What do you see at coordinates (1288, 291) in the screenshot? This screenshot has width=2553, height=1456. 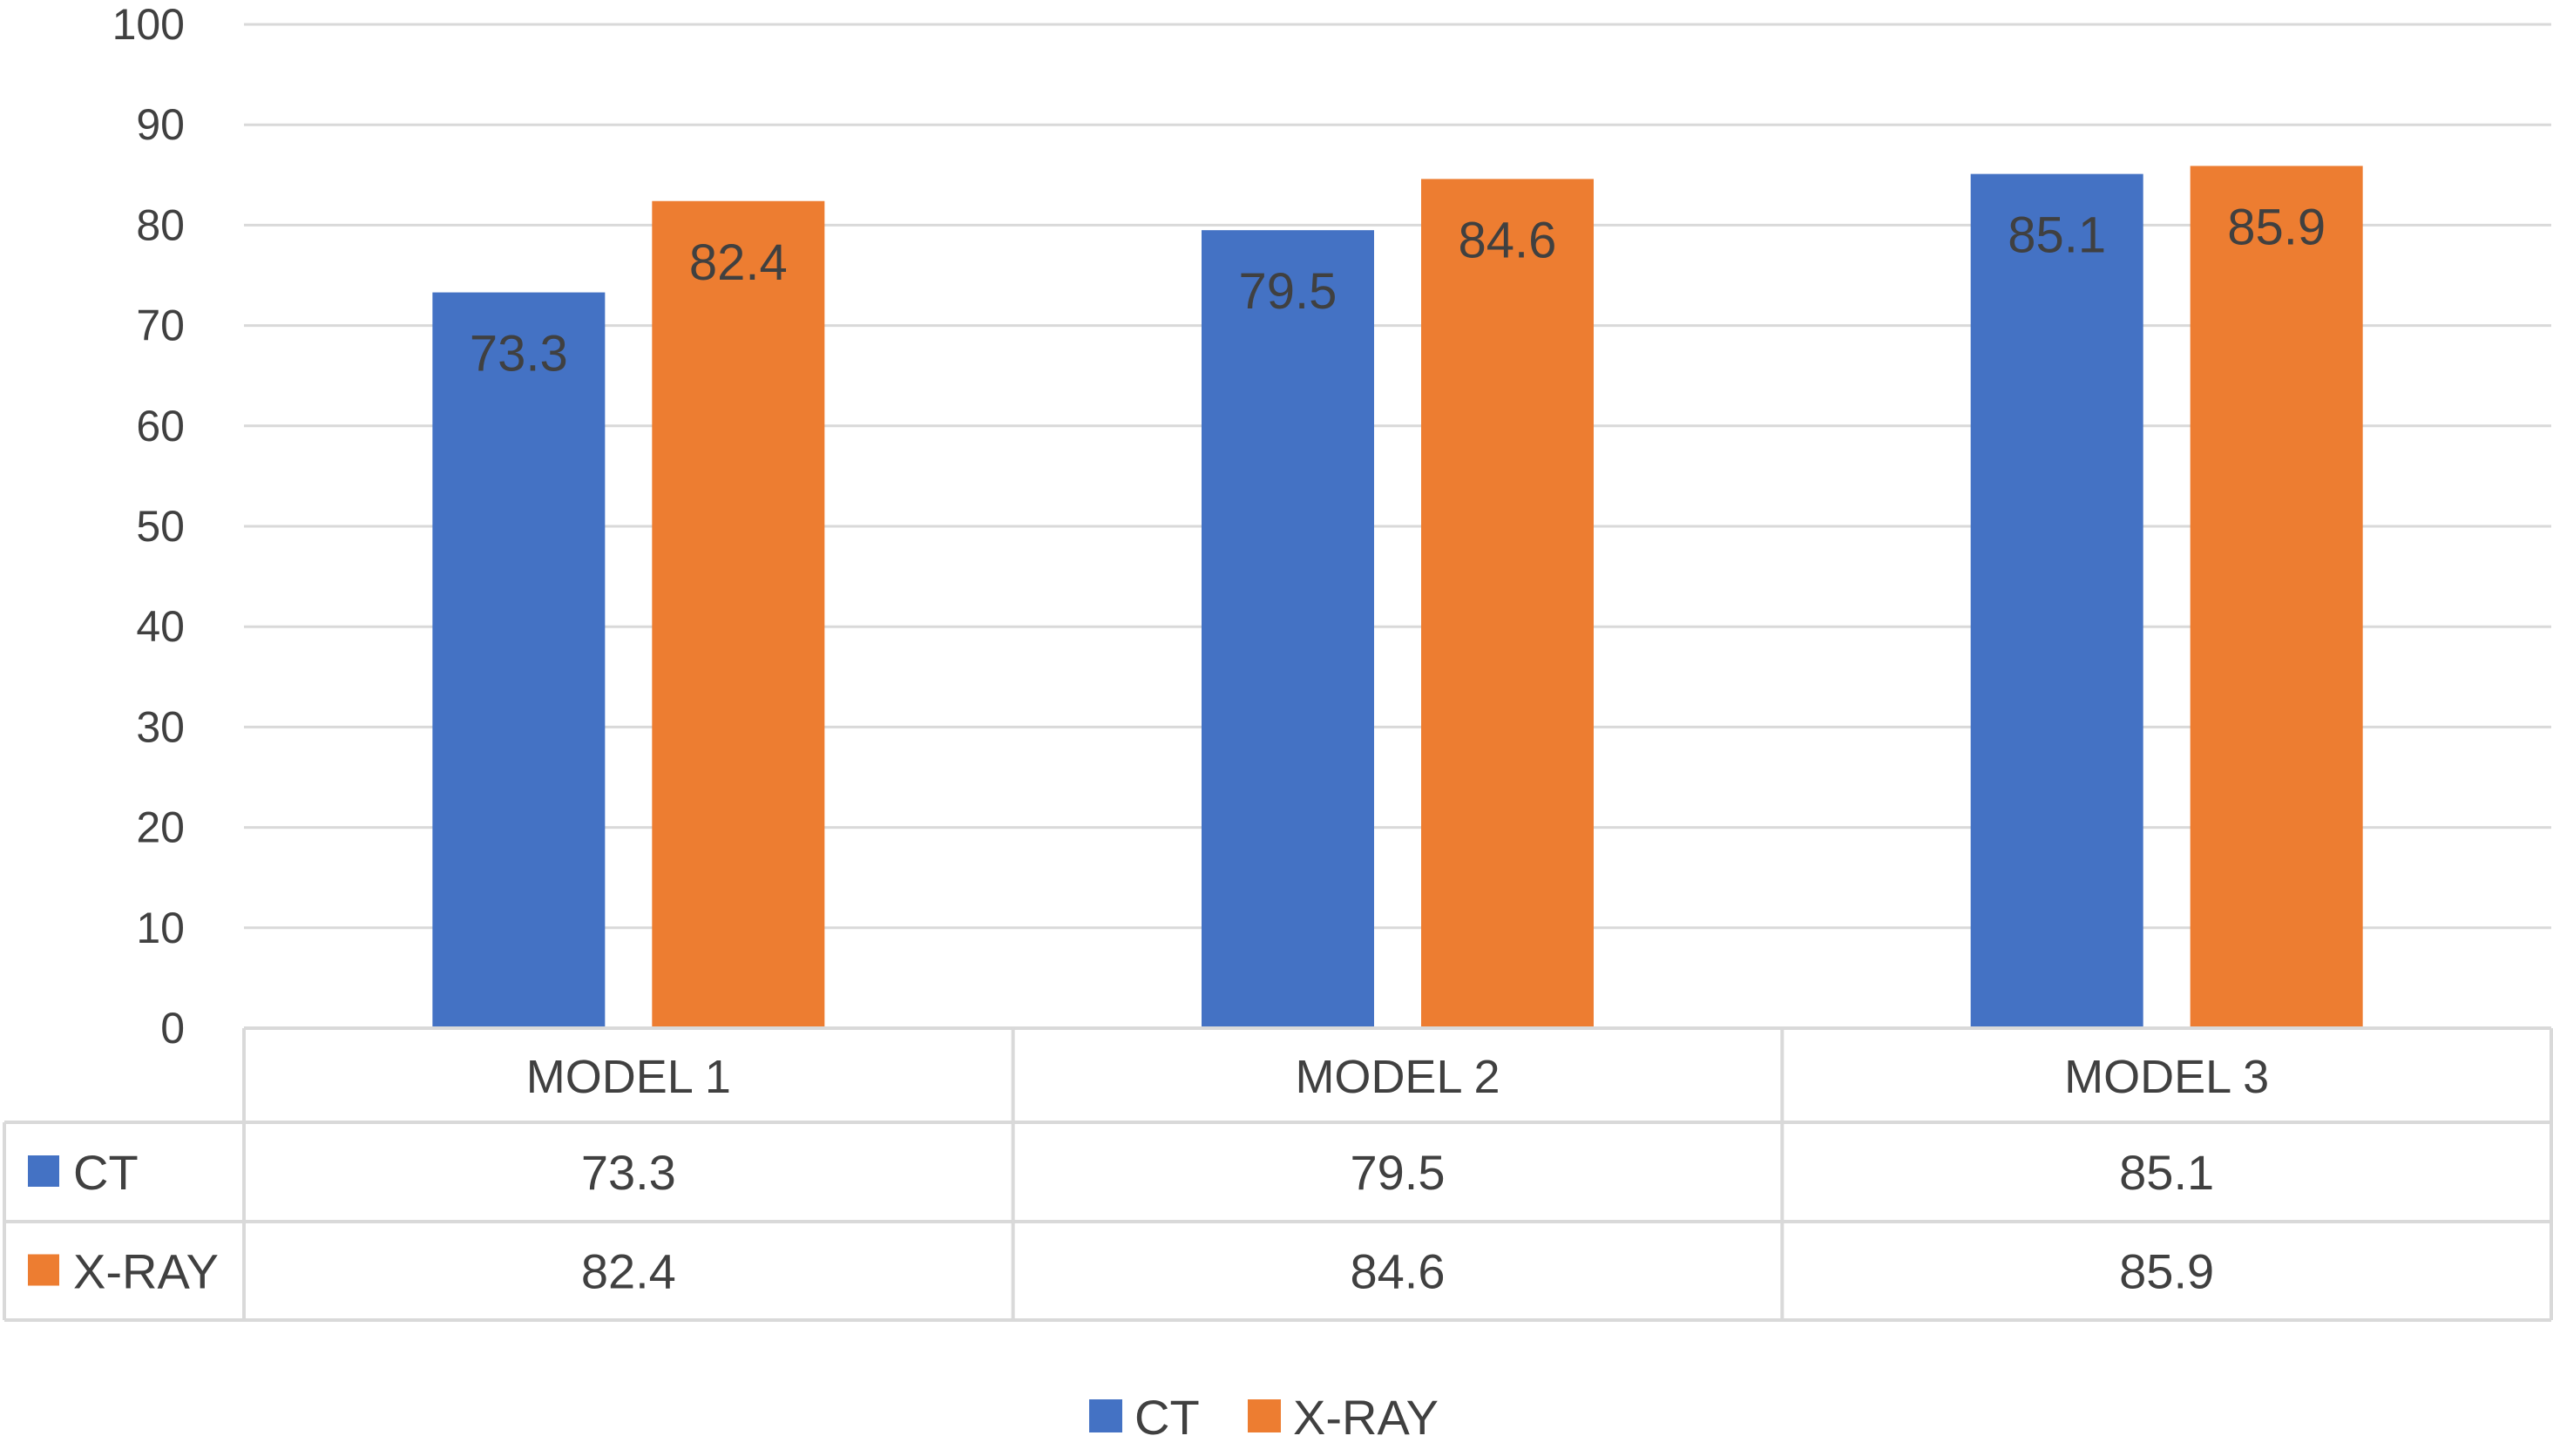 I see `data-label-ct-2: 79.5` at bounding box center [1288, 291].